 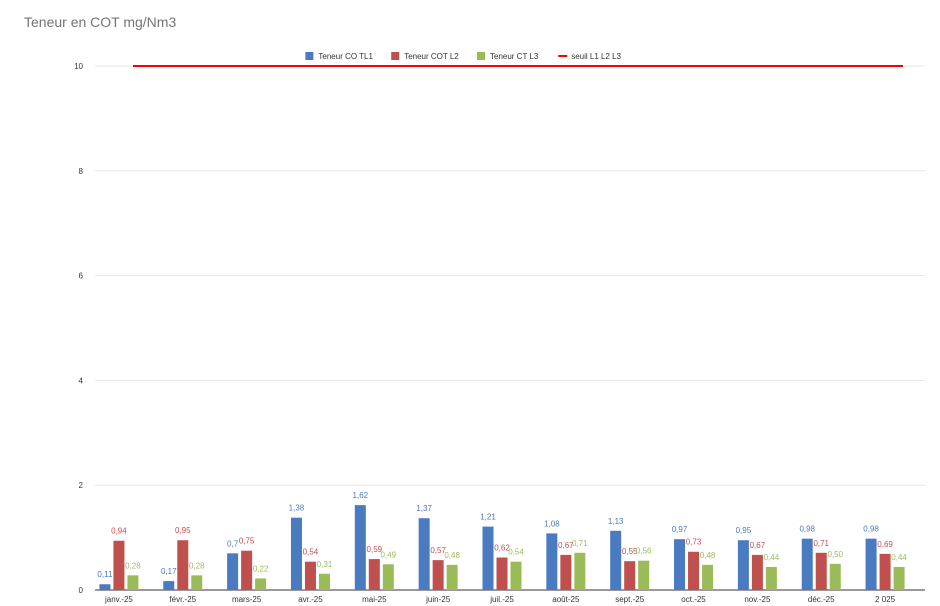 I want to click on x-tick-label: avr.-25, so click(x=310, y=599).